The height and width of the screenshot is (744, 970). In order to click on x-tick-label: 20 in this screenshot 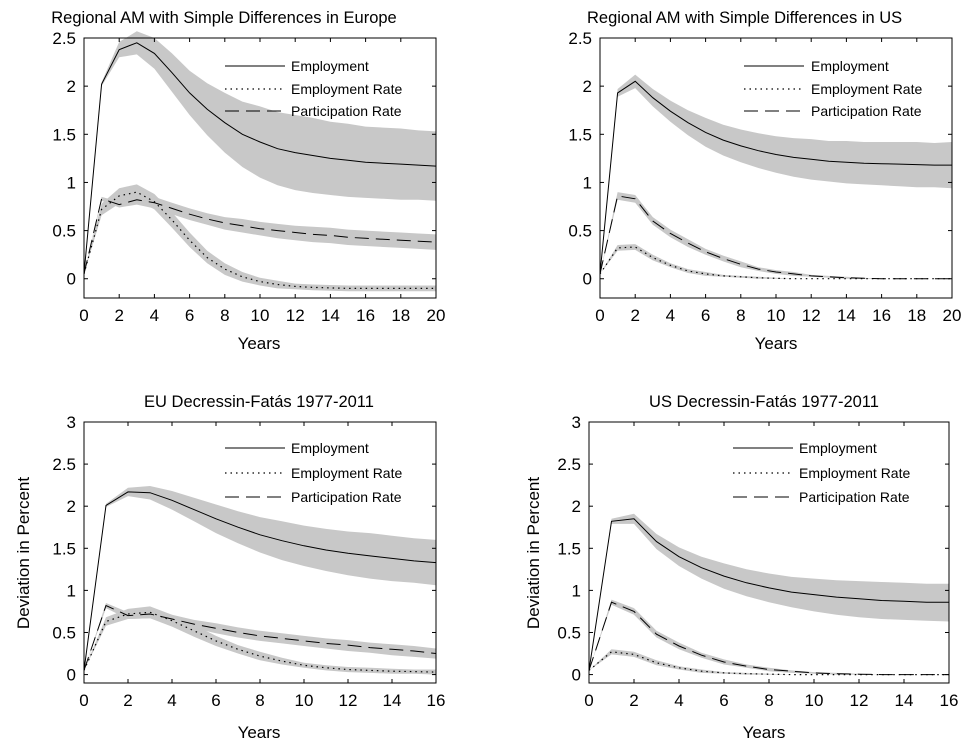, I will do `click(952, 315)`.